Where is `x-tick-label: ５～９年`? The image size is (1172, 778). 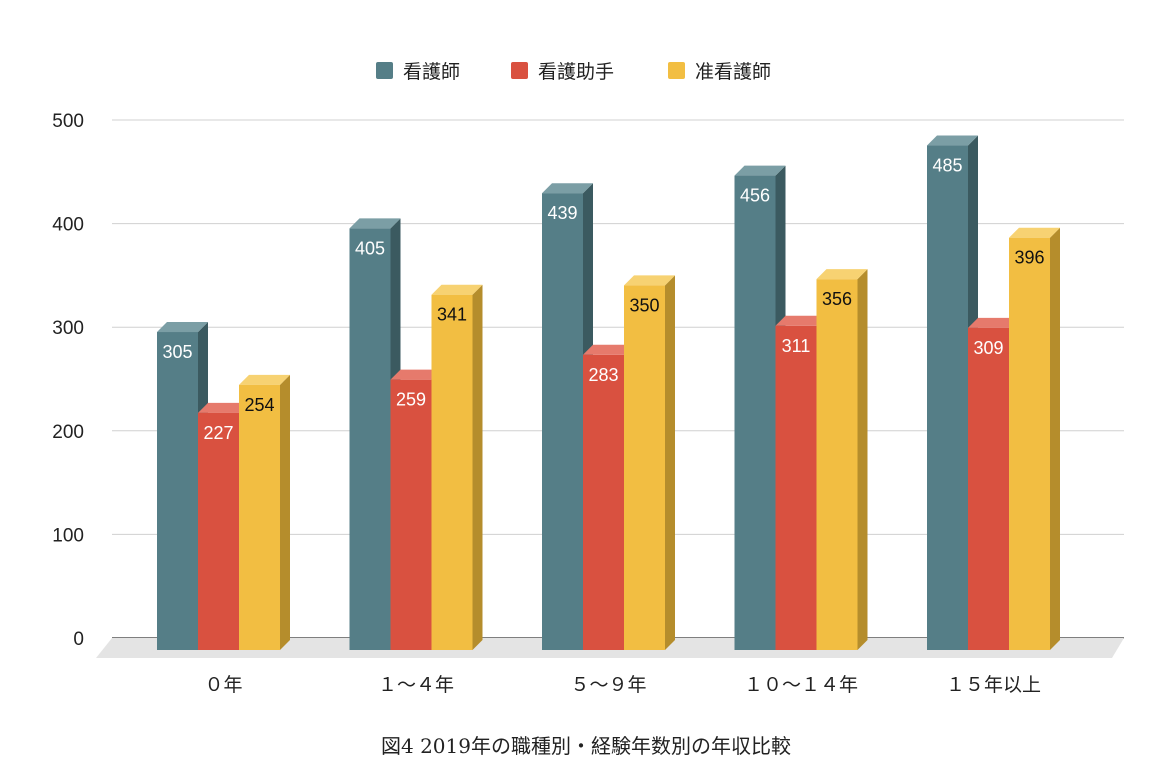
x-tick-label: ５～９年 is located at coordinates (608, 685).